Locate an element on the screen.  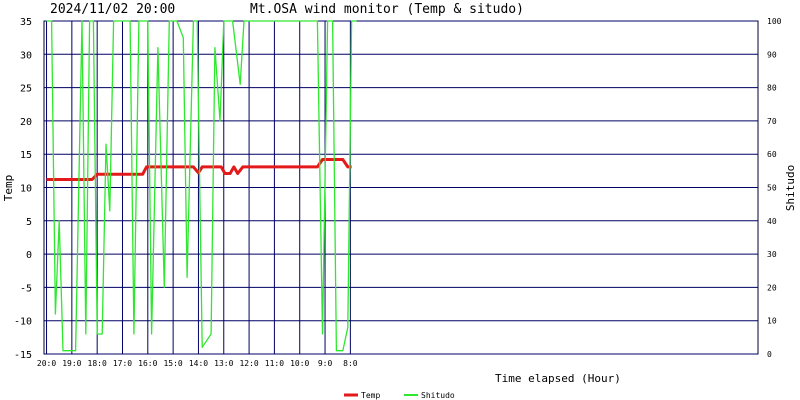
y-left-tick-label: 10 is located at coordinates (26, 189).